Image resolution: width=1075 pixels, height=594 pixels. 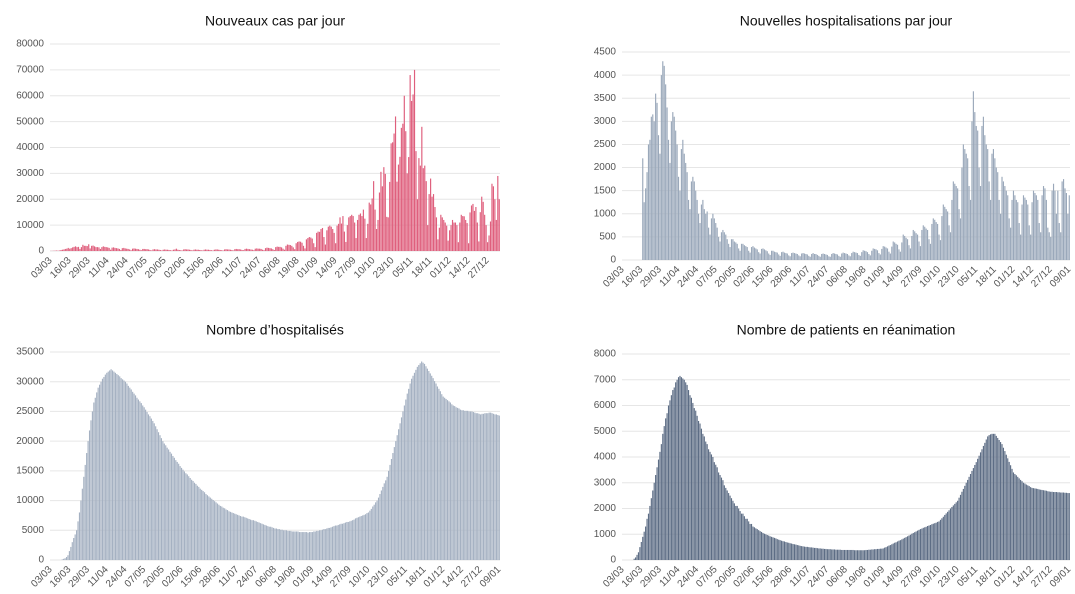 What do you see at coordinates (30, 225) in the screenshot?
I see `y-tick-label: 10000` at bounding box center [30, 225].